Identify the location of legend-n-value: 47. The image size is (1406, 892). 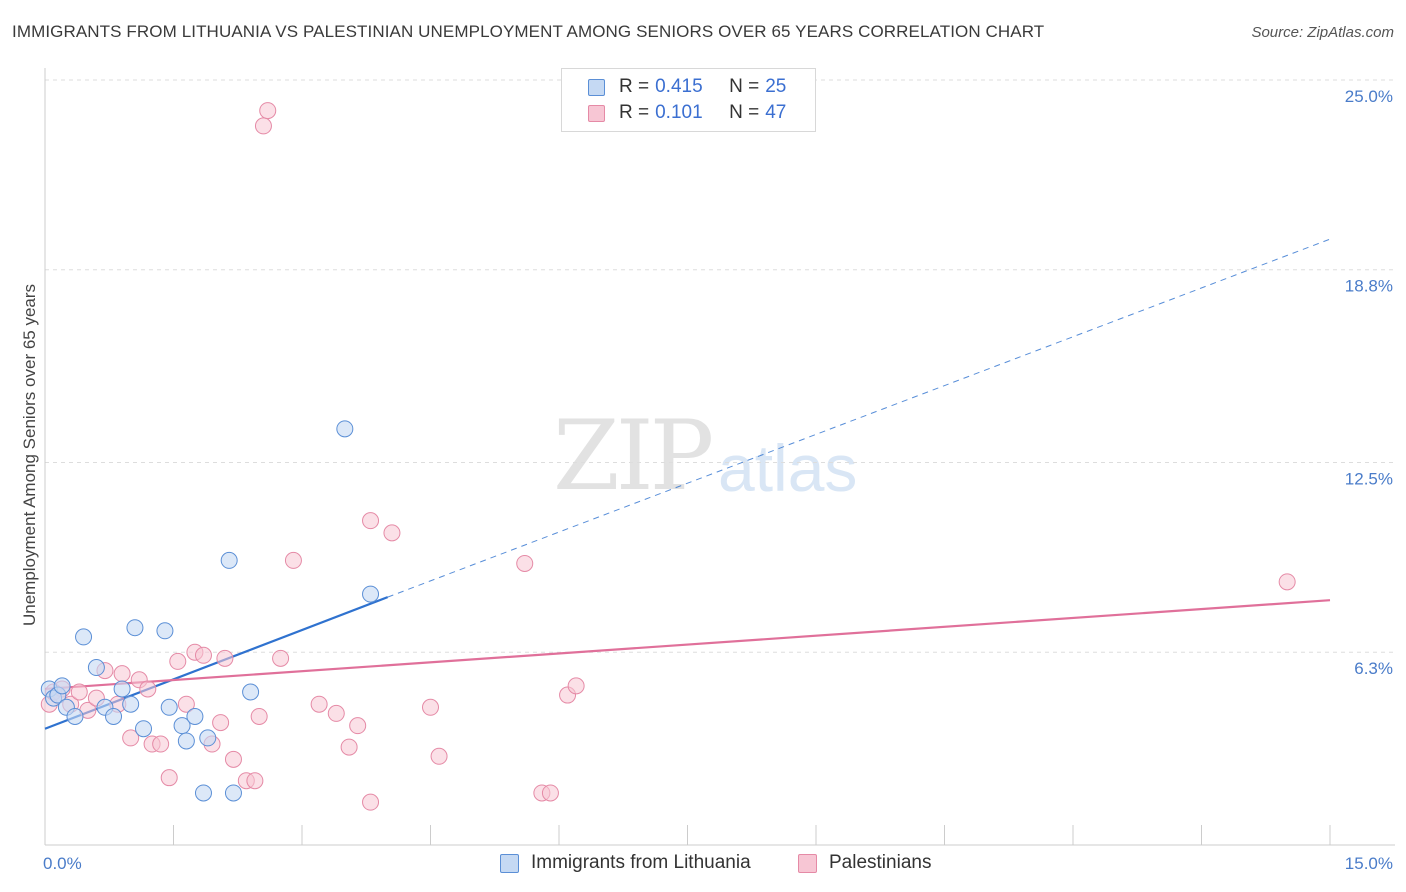
(776, 112).